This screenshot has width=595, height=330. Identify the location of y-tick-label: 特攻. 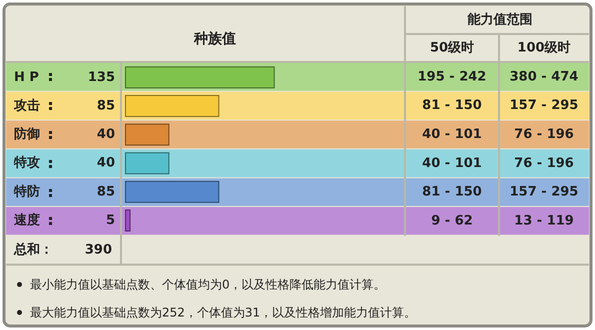
(26, 163).